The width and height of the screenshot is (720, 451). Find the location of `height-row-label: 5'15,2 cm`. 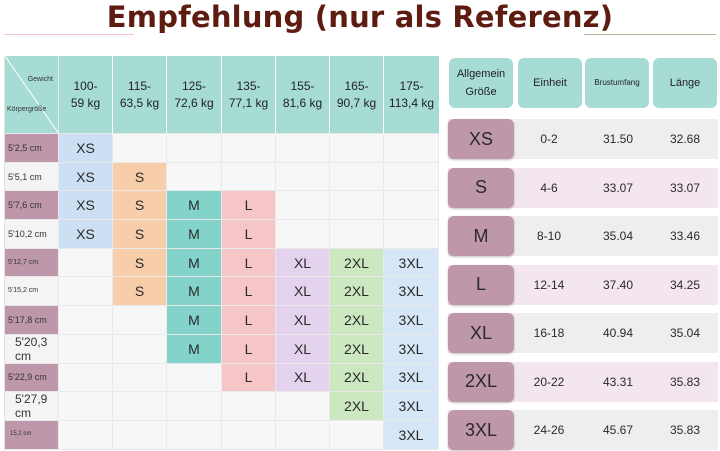

height-row-label: 5'15,2 cm is located at coordinates (32, 292).